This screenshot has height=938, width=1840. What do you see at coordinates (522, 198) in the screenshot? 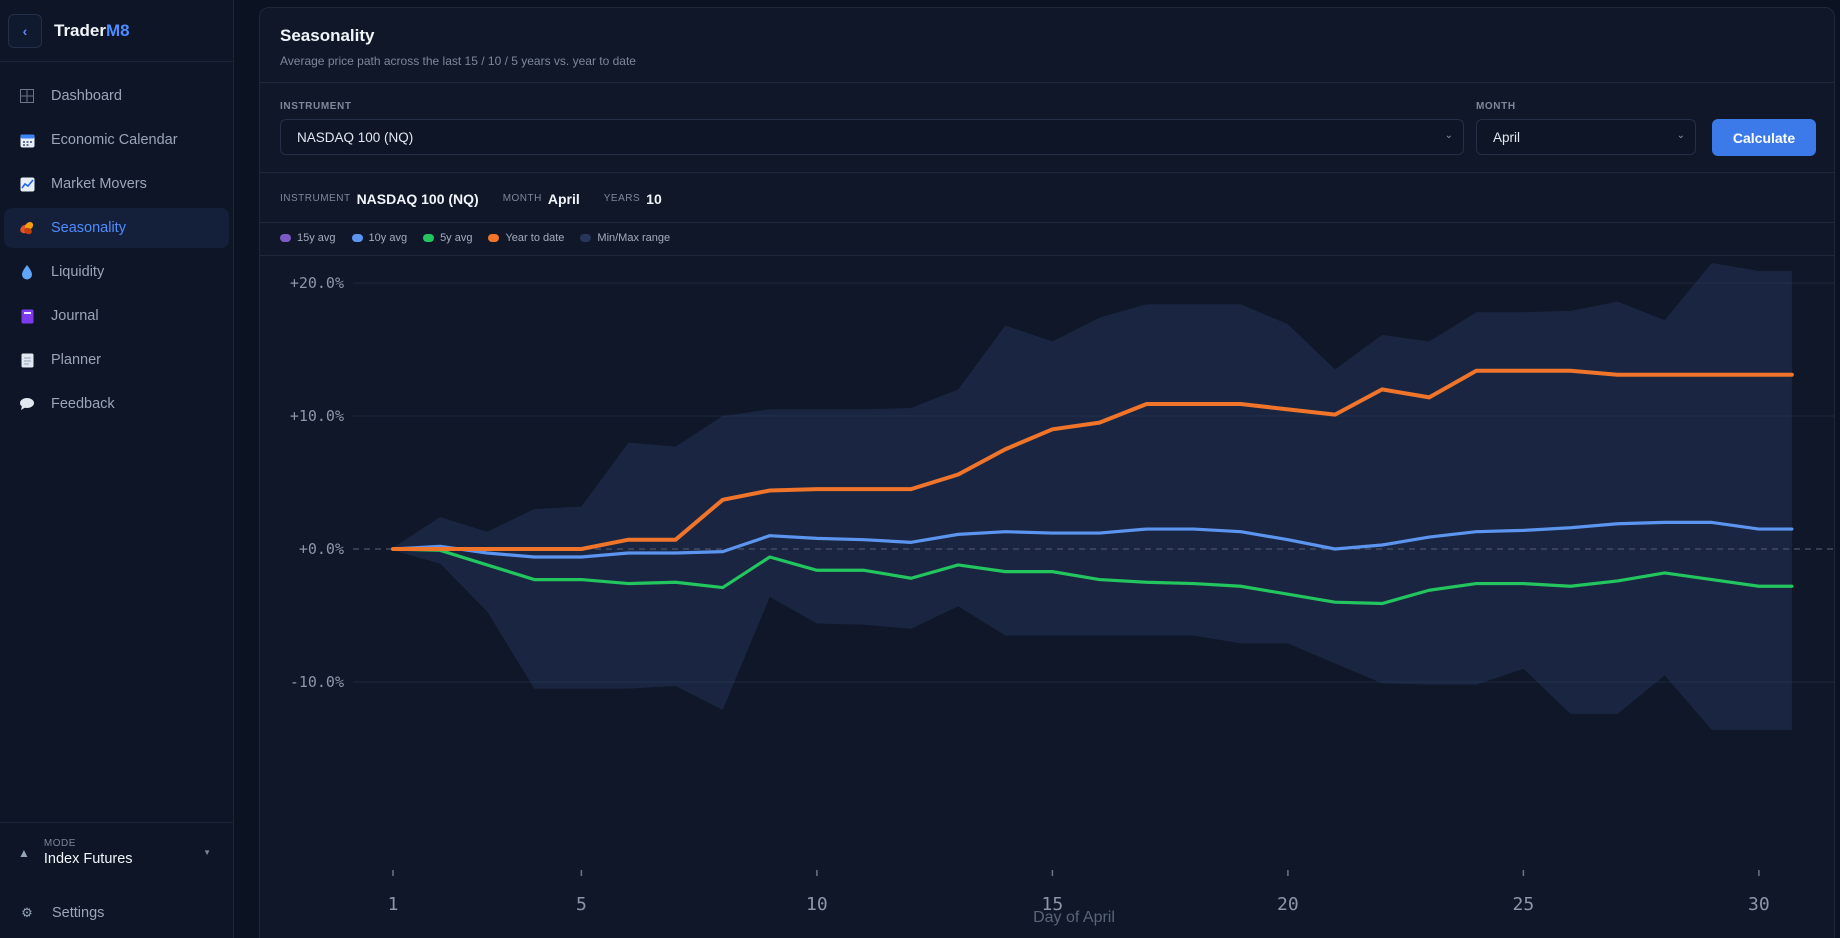
I see `summary-month-label: MONTH` at bounding box center [522, 198].